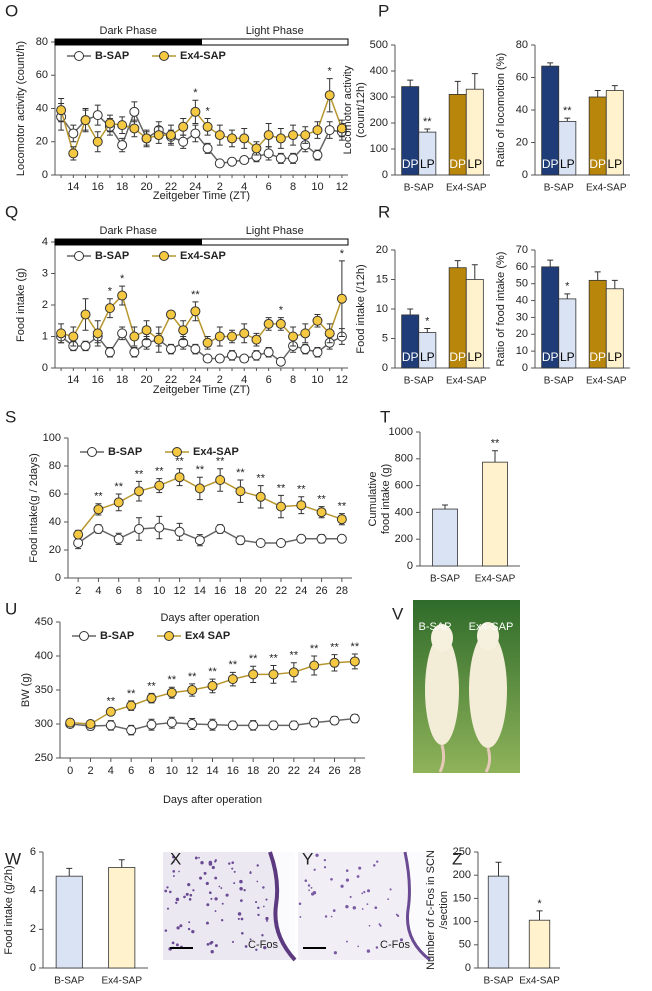 This screenshot has width=652, height=991. What do you see at coordinates (209, 618) in the screenshot?
I see `x-axis-label: Days after operation` at bounding box center [209, 618].